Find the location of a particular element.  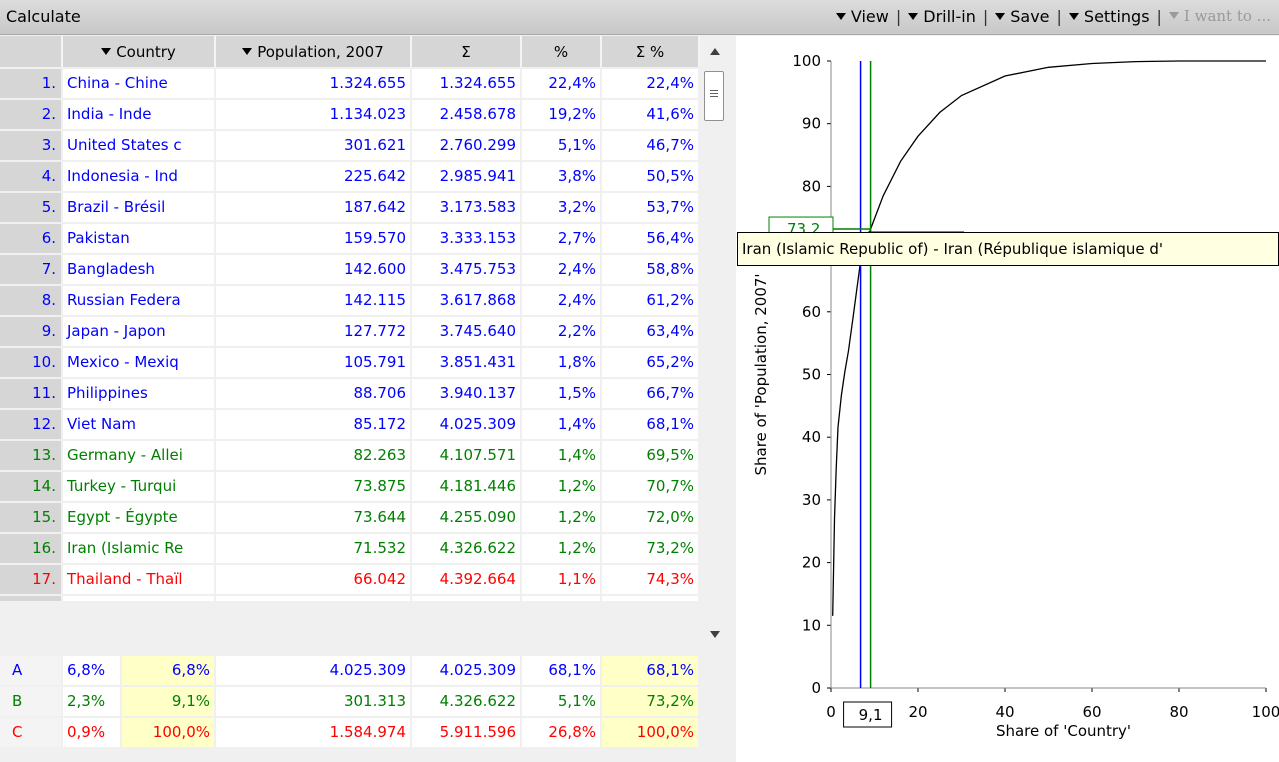

country-cell: Egypt - Égypte is located at coordinates (138, 517).